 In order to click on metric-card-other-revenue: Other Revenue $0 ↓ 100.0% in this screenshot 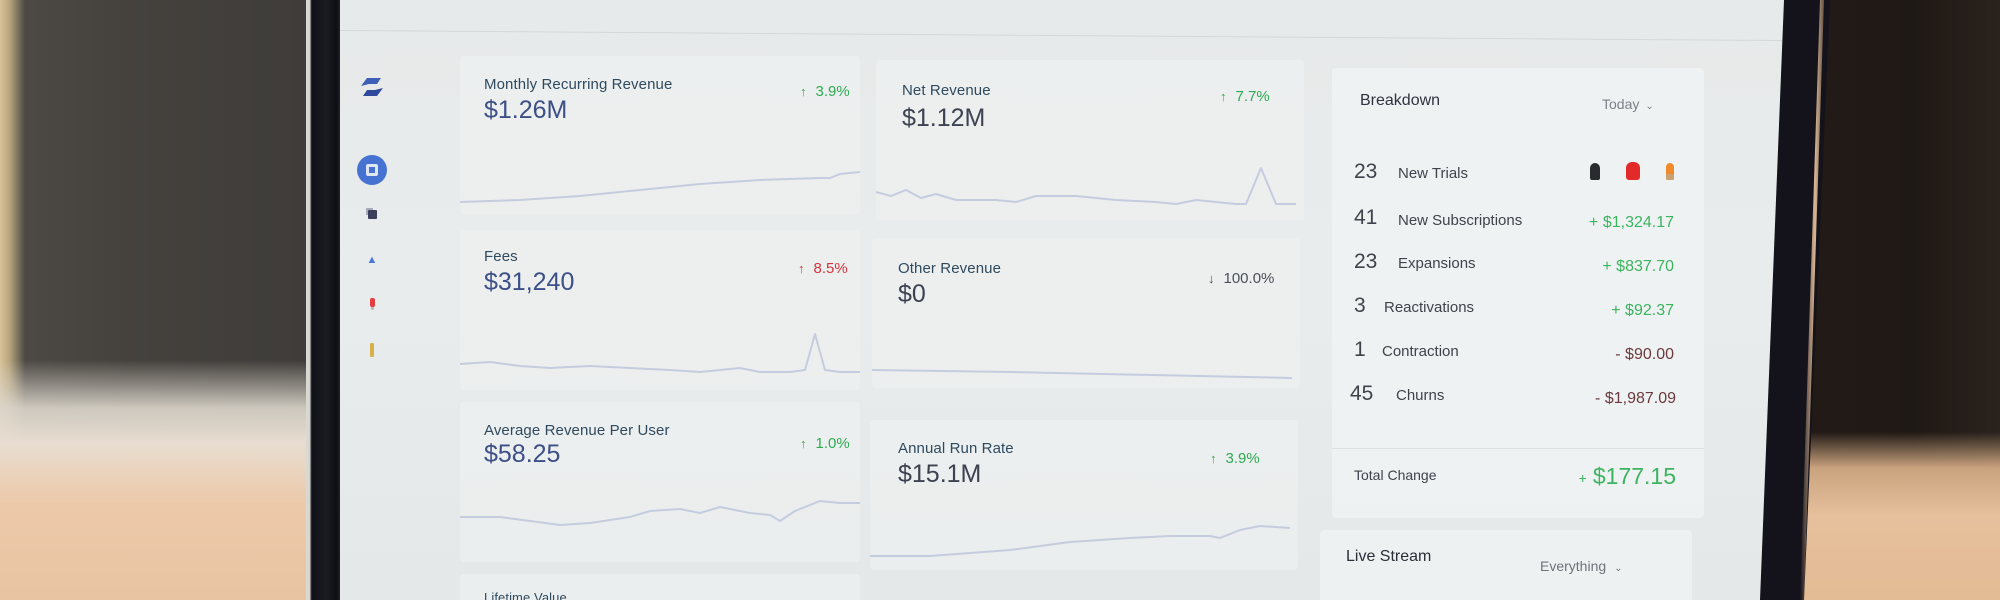, I will do `click(1085, 313)`.